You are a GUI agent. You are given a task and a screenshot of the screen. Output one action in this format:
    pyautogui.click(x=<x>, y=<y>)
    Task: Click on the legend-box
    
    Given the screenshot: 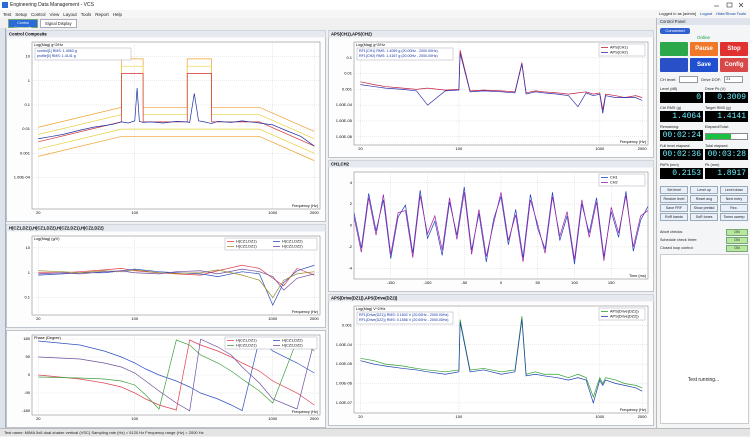 What is the action you would take?
    pyautogui.click(x=622, y=314)
    